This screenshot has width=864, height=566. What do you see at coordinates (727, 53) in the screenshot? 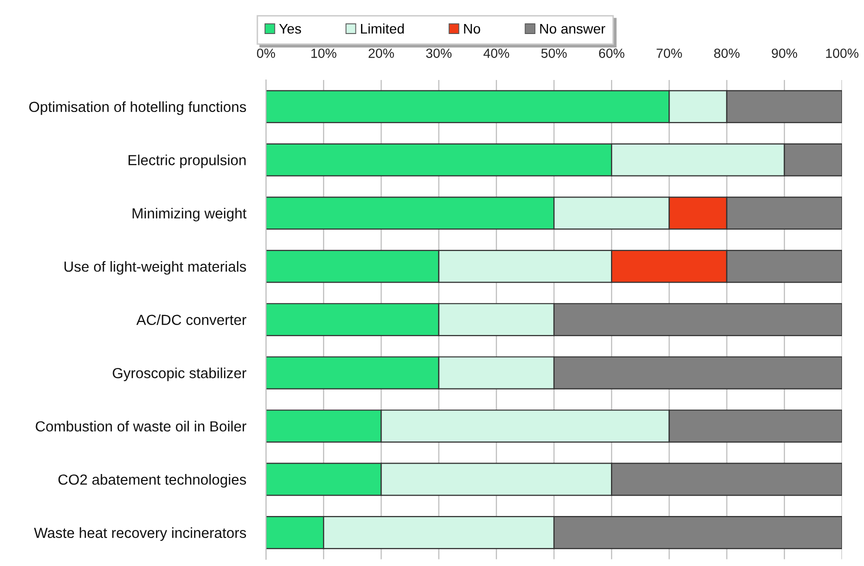
I see `x-tick-label: 80%` at bounding box center [727, 53].